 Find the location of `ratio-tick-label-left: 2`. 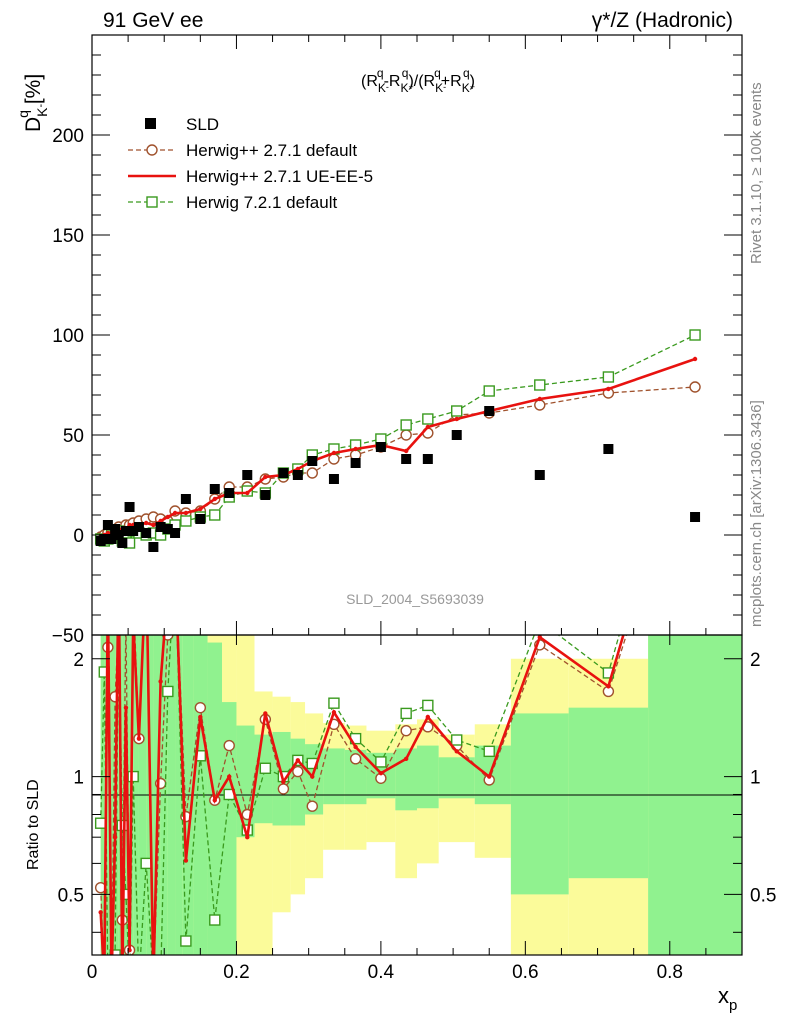

ratio-tick-label-left: 2 is located at coordinates (78, 660).